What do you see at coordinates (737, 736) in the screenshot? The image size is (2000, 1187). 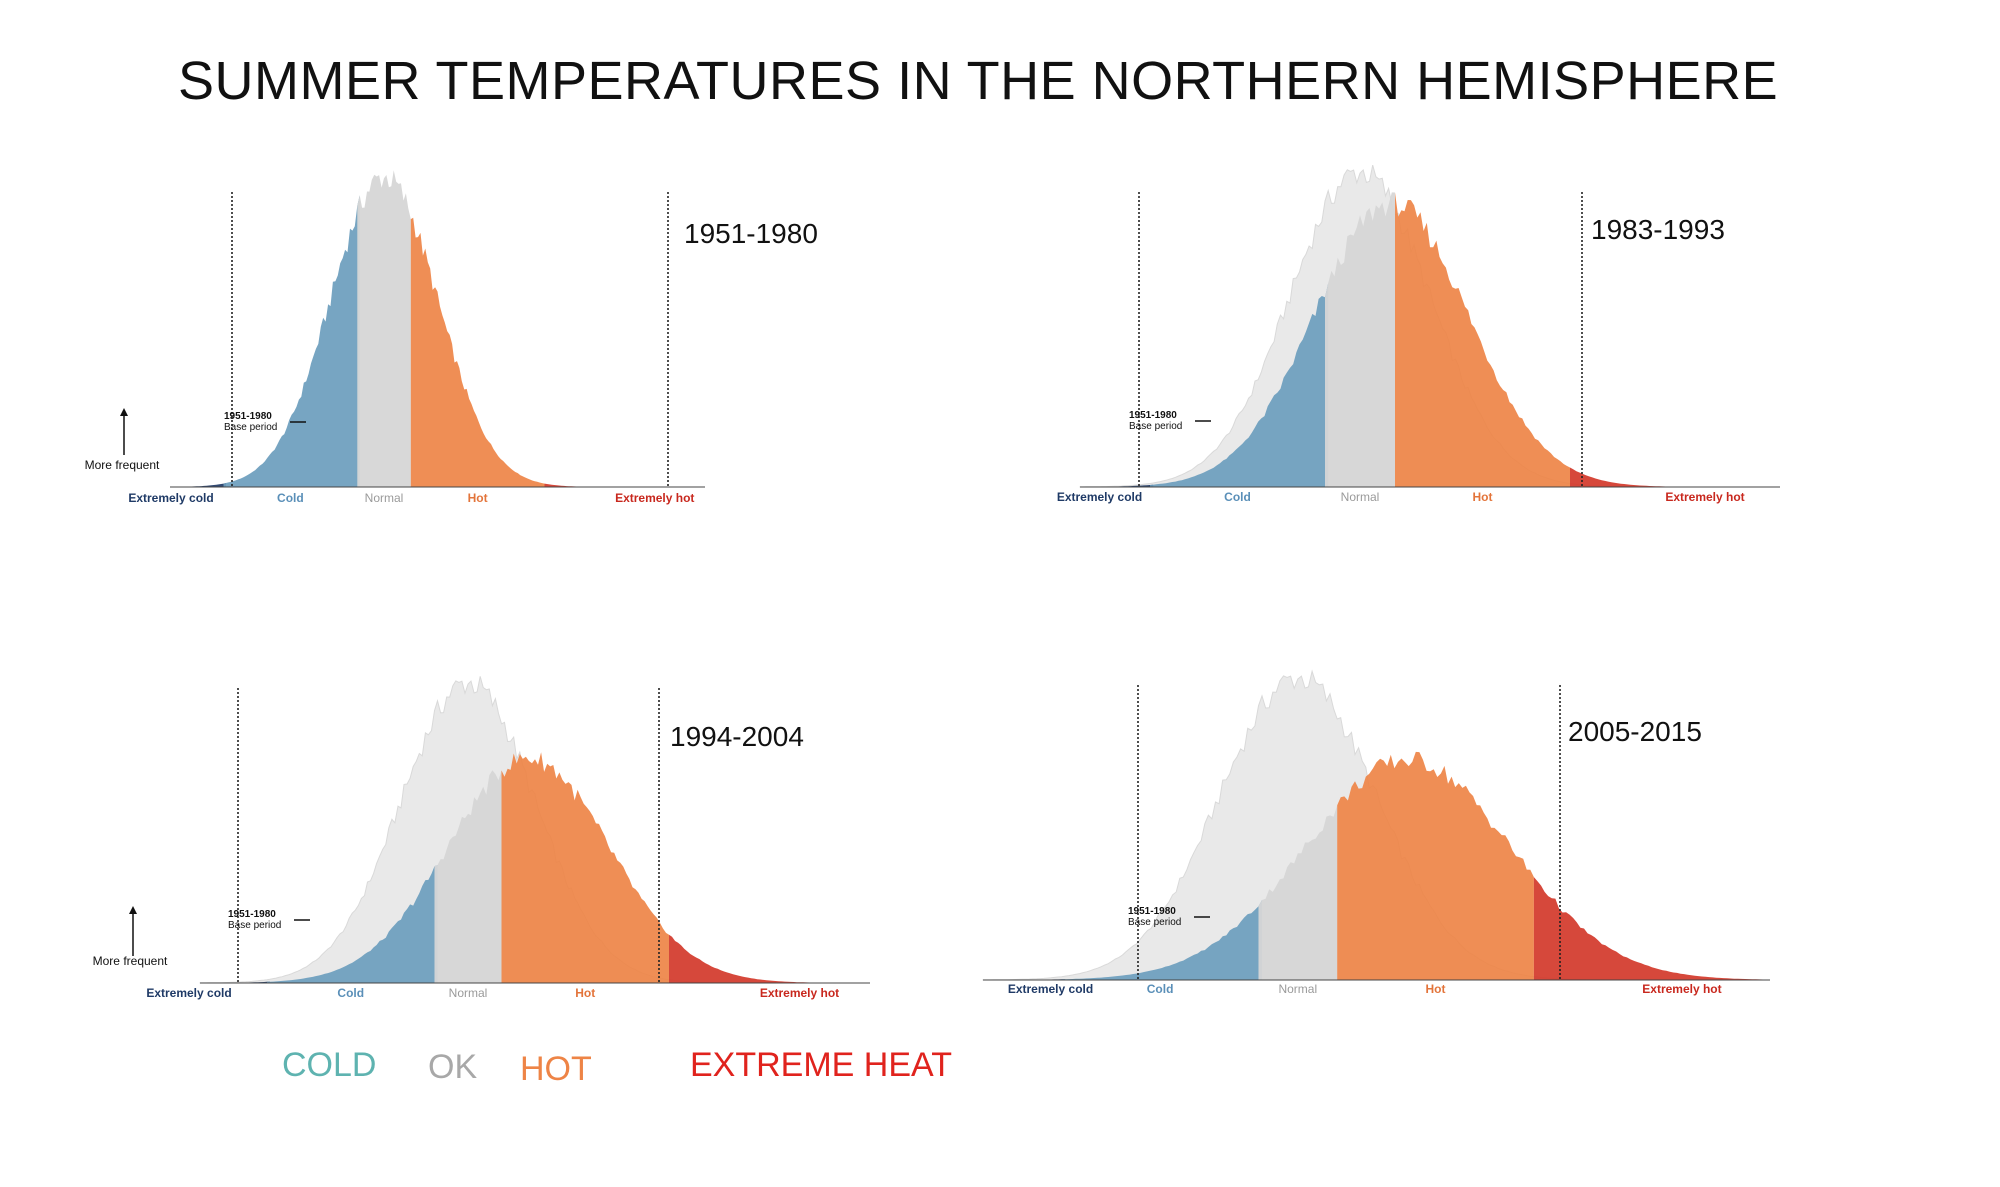 I see `period-title: 1994-2004` at bounding box center [737, 736].